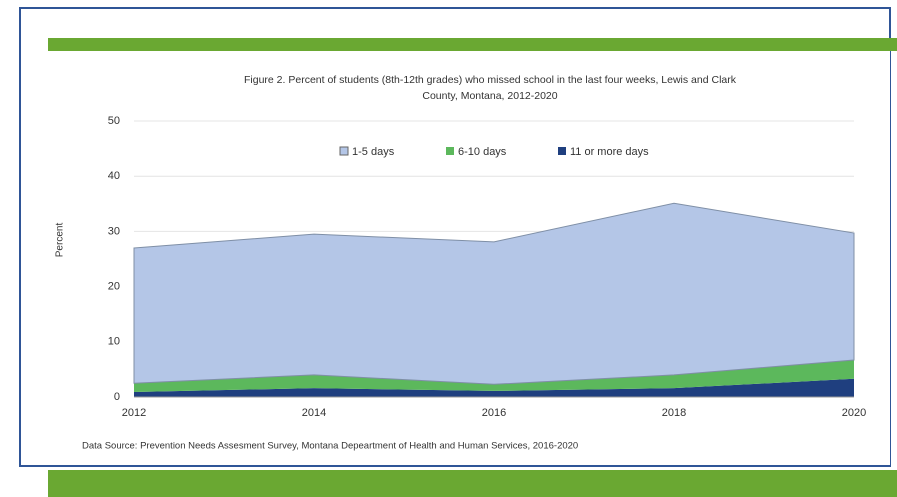  I want to click on y-tick-label: 30, so click(114, 231).